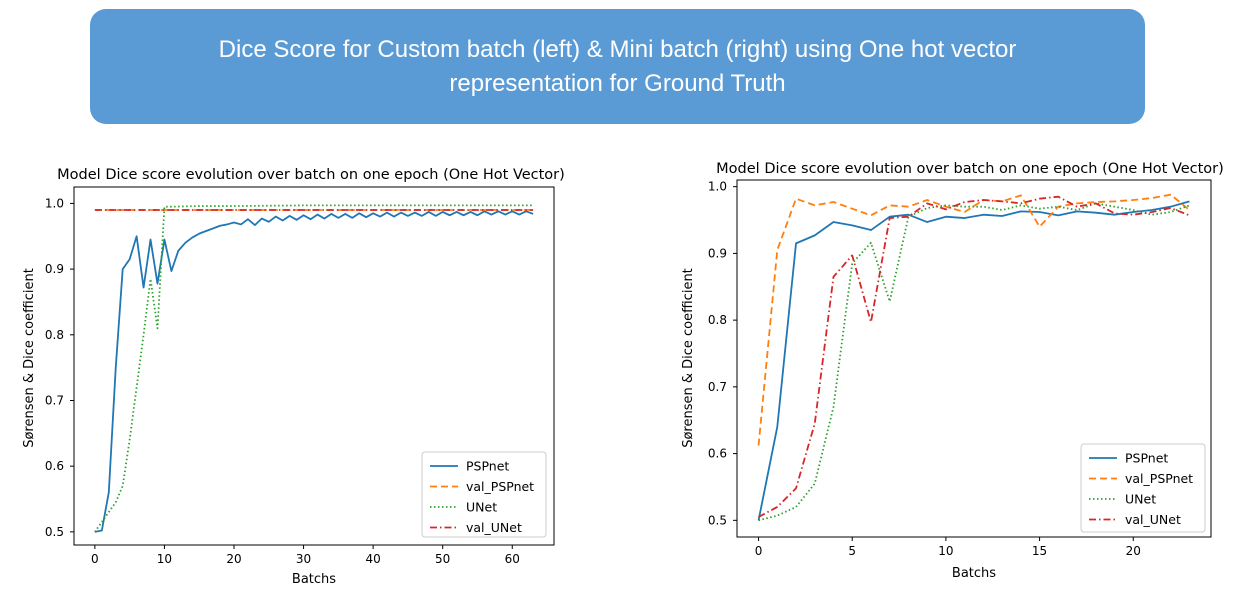 The image size is (1258, 590). What do you see at coordinates (1133, 551) in the screenshot?
I see `right-x-tick-label: 20` at bounding box center [1133, 551].